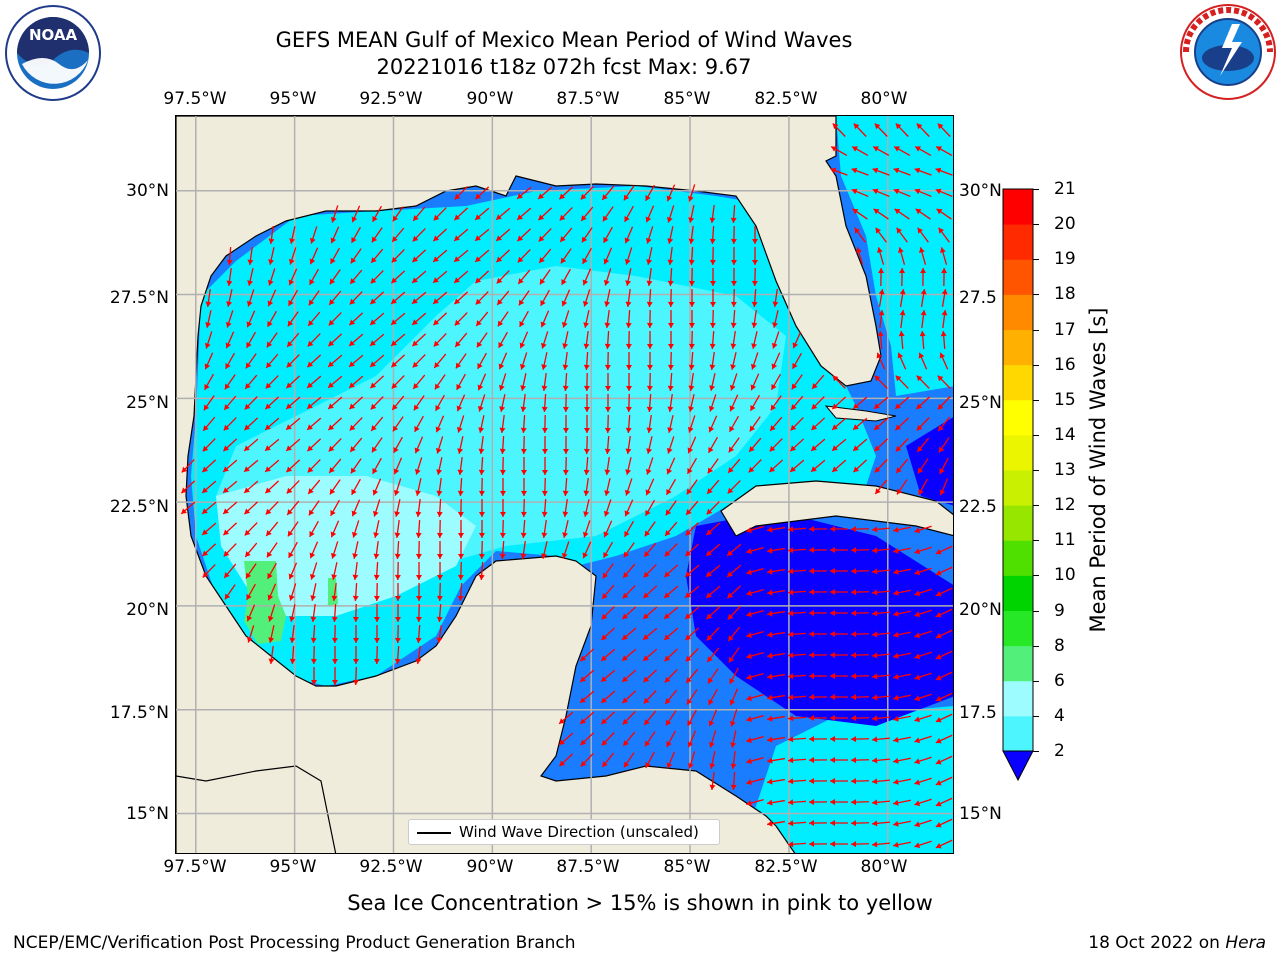 The height and width of the screenshot is (960, 1280). Describe the element at coordinates (147, 814) in the screenshot. I see `lat-tick-left: 15°N` at that location.